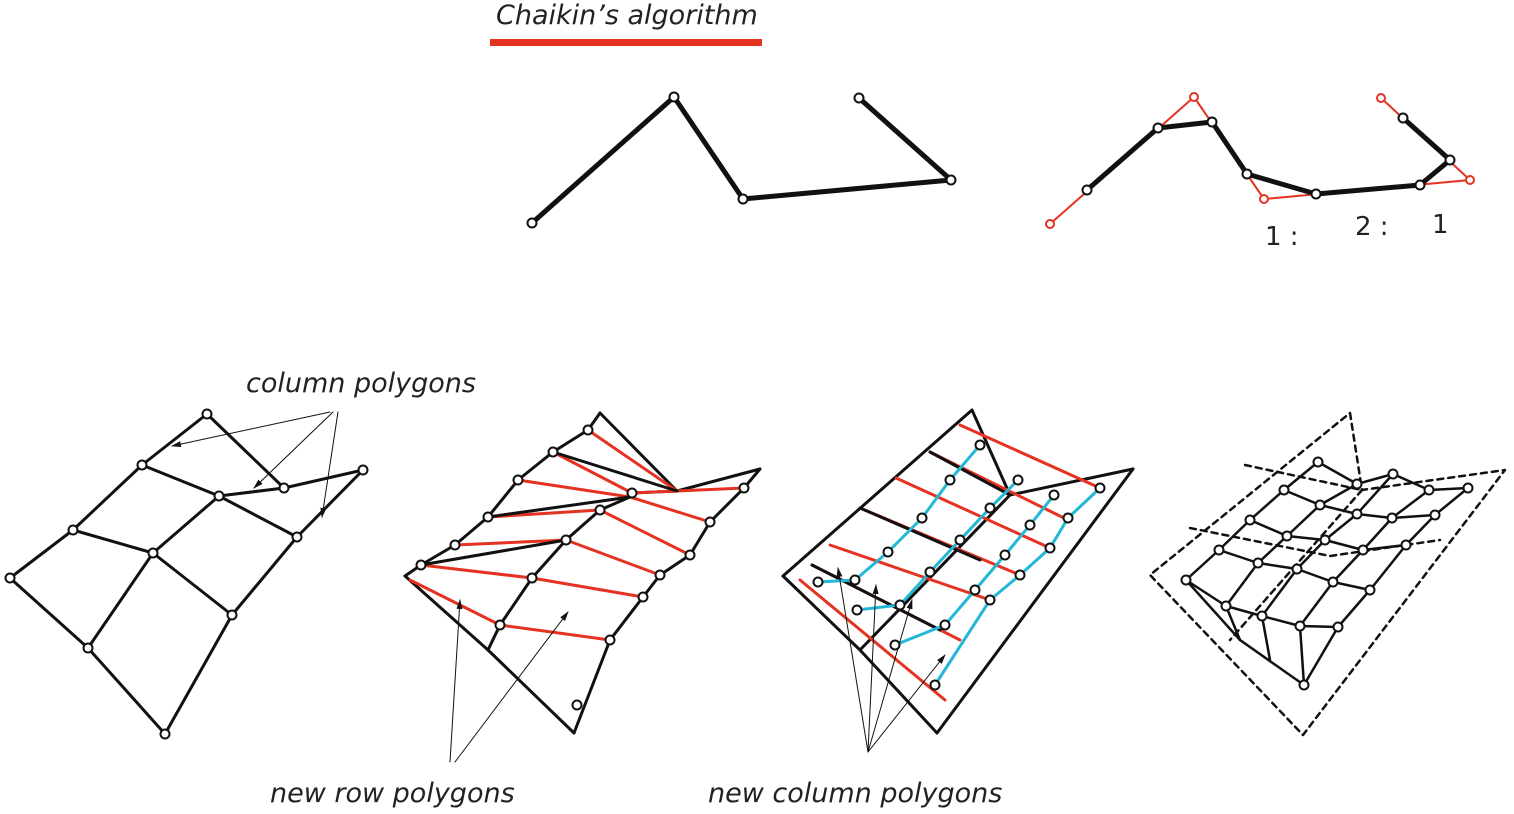 Image resolution: width=1514 pixels, height=814 pixels. What do you see at coordinates (392, 793) in the screenshot?
I see `new-row-polygons-label: new row polygons` at bounding box center [392, 793].